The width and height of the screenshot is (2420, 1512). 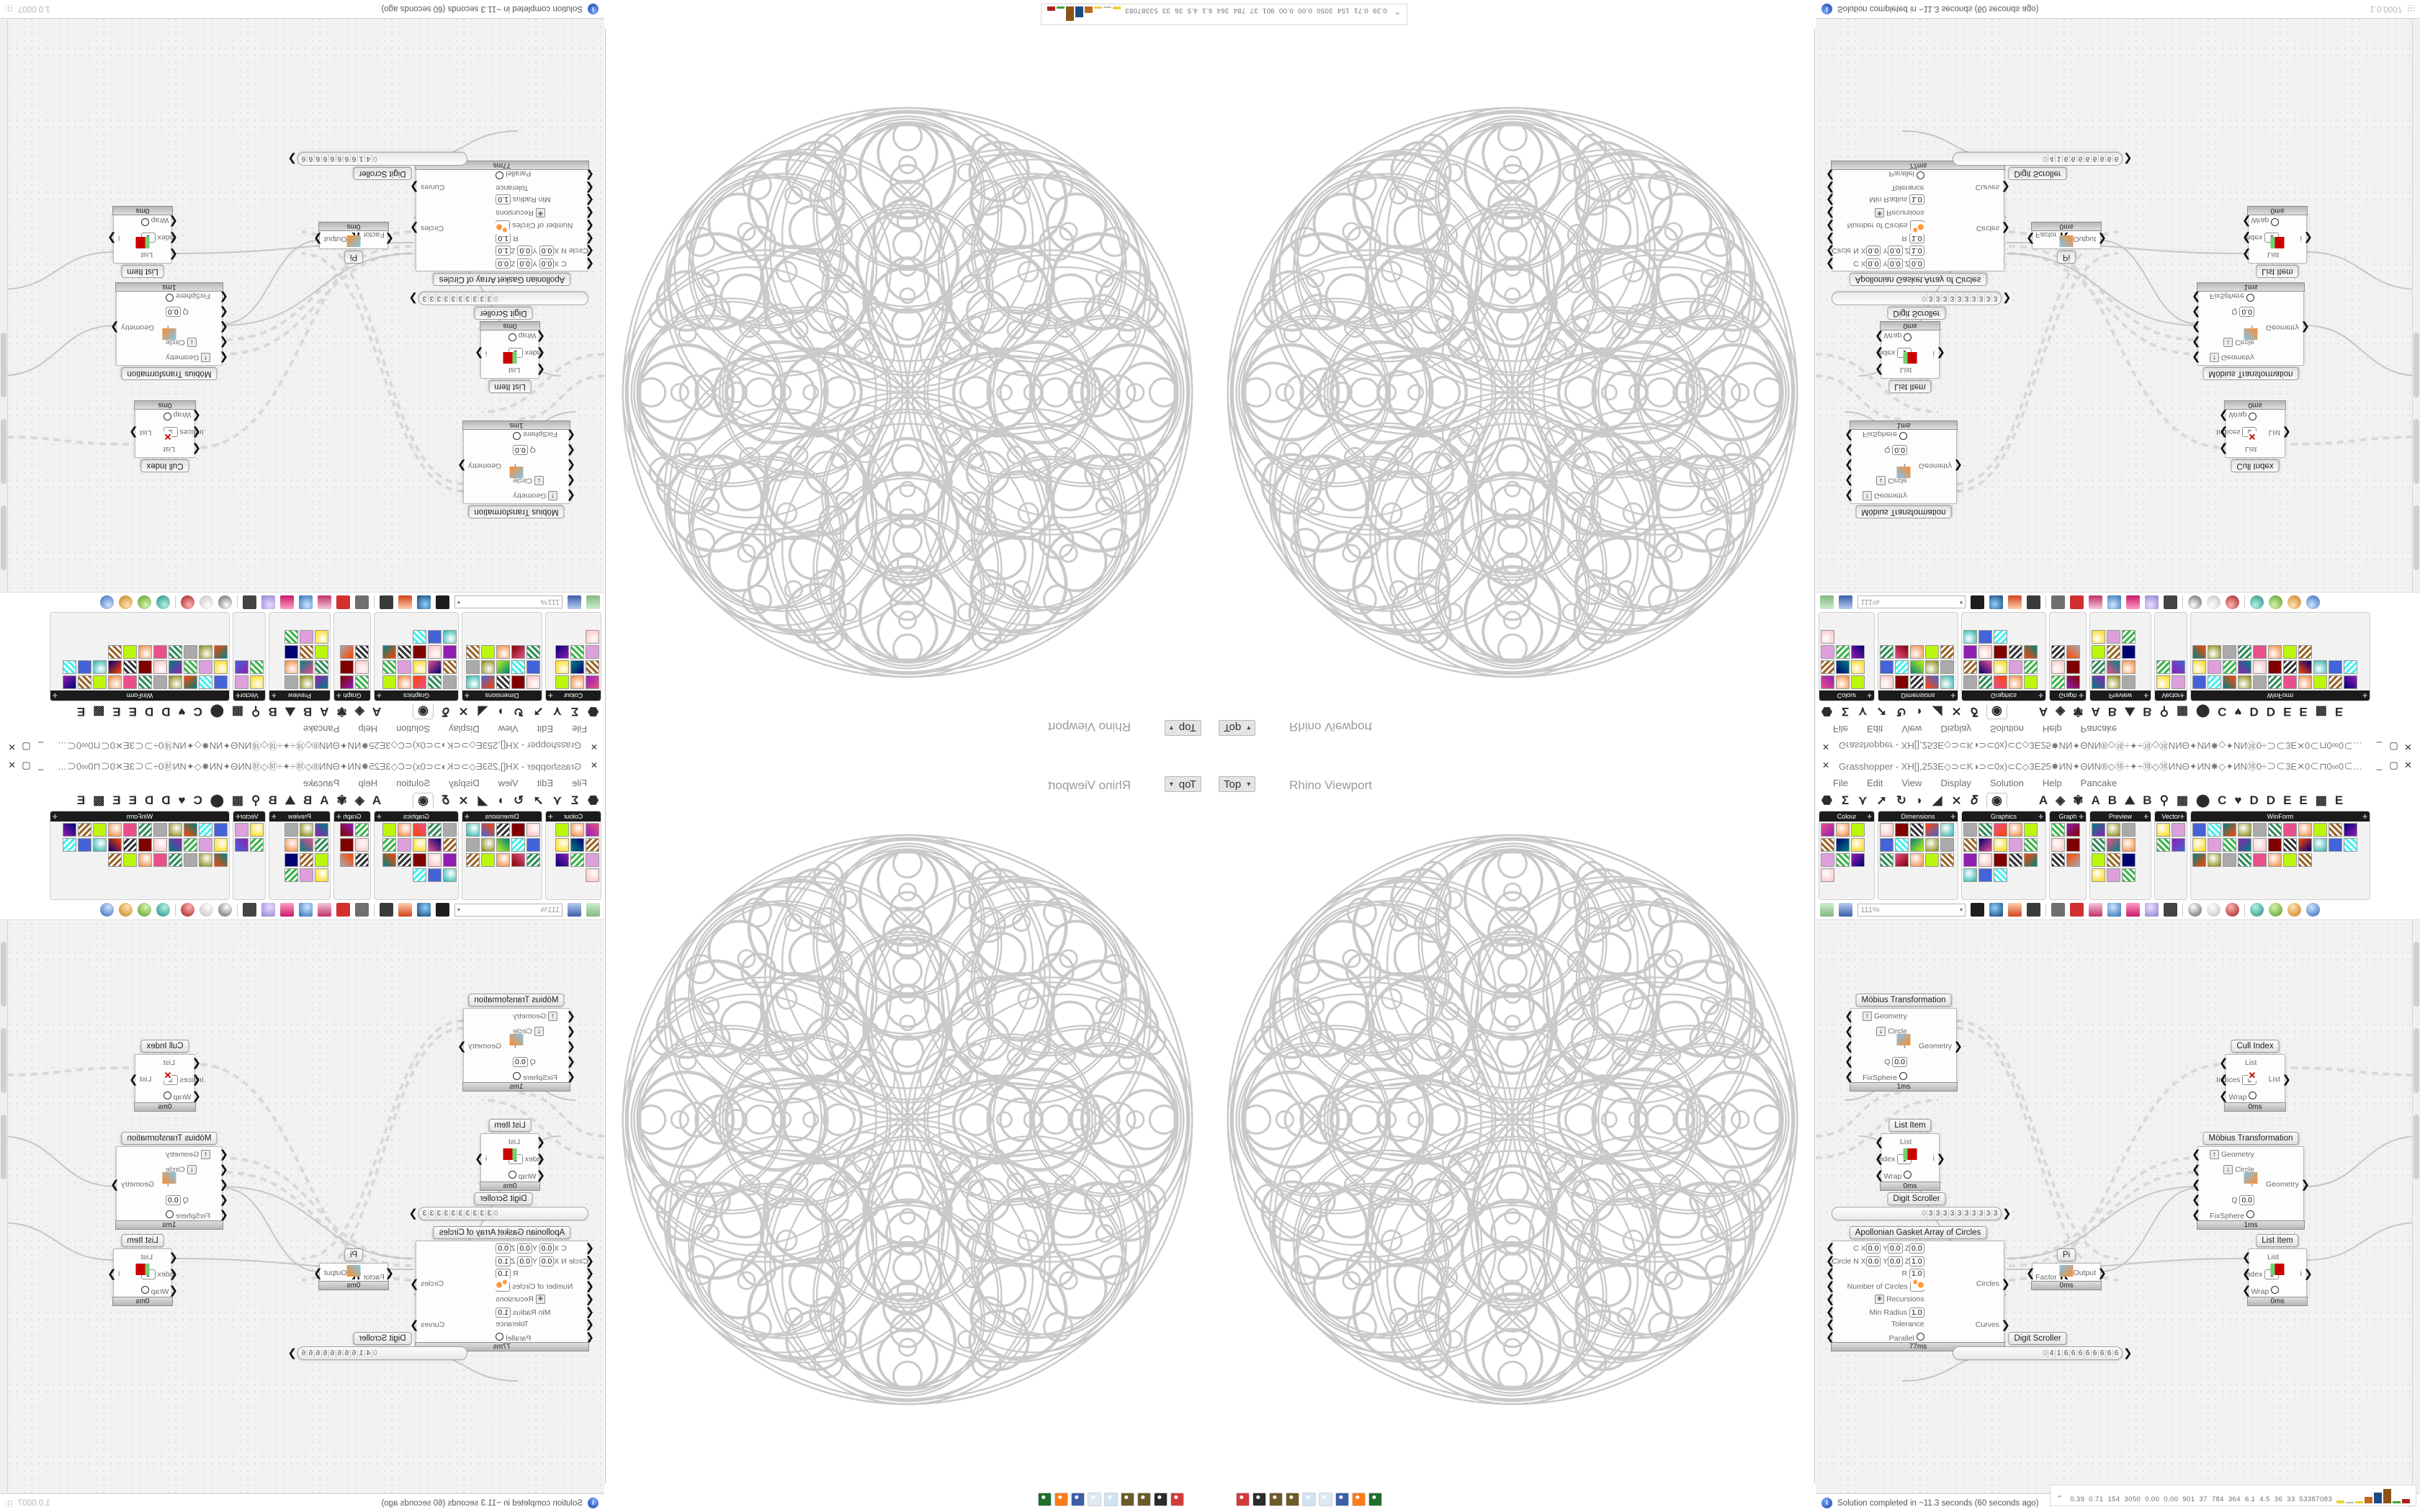 I want to click on ribbon-tab-icon-6: ◢, so click(x=1937, y=800).